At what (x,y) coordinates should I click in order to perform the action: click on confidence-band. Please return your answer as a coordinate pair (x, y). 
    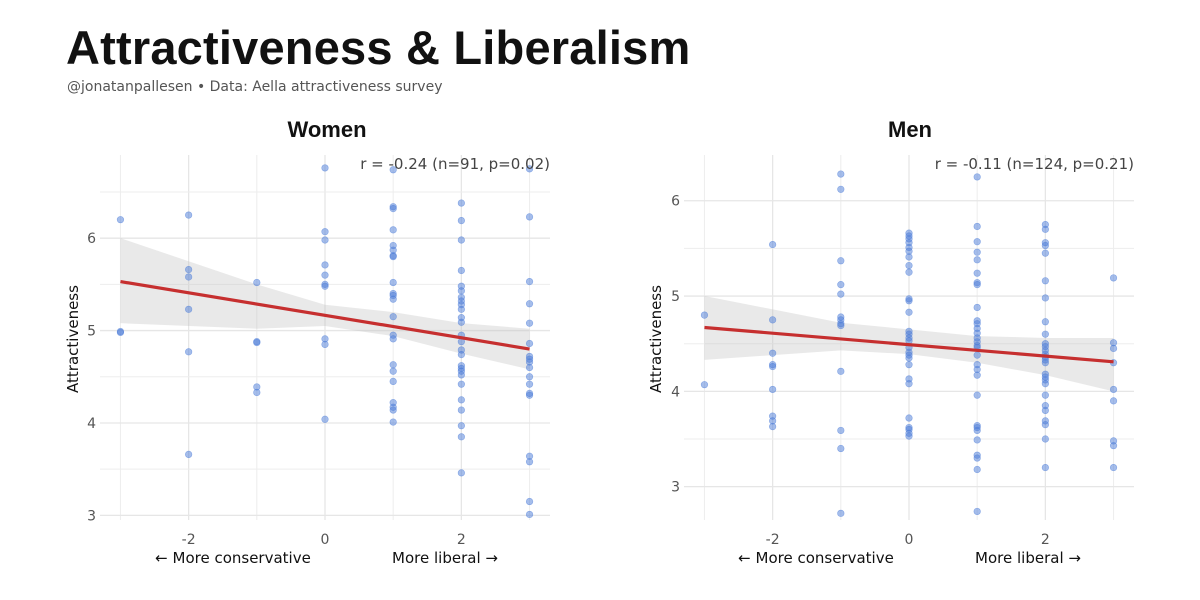
    Looking at the image, I should click on (325, 304).